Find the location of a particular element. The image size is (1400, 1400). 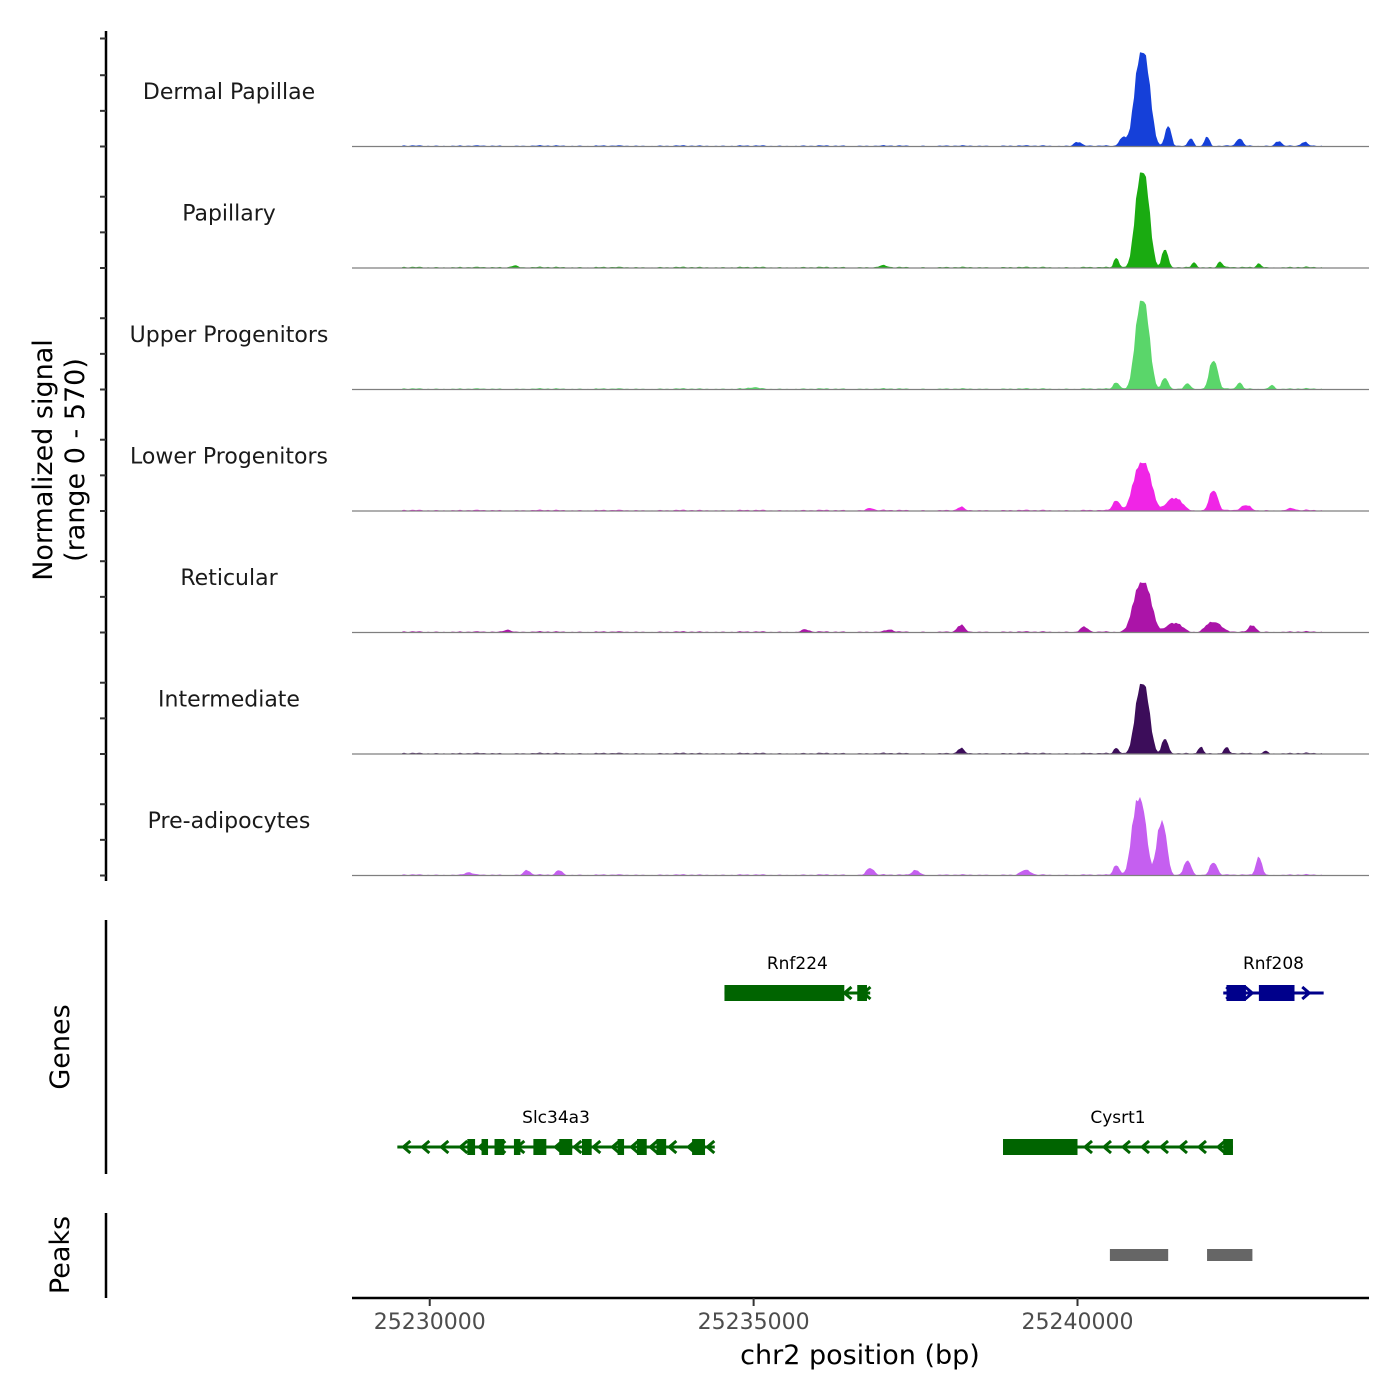

track-dermal-papillae: Dermal Papillae is located at coordinates (756, 100).